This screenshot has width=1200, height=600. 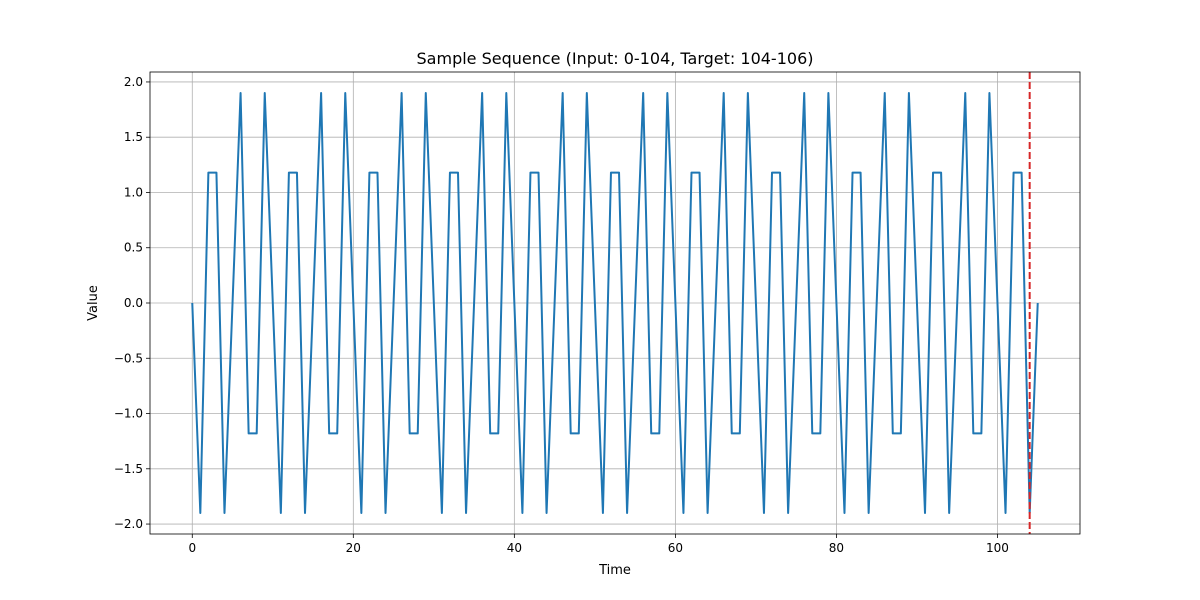 I want to click on x-tick-label: 20, so click(x=353, y=548).